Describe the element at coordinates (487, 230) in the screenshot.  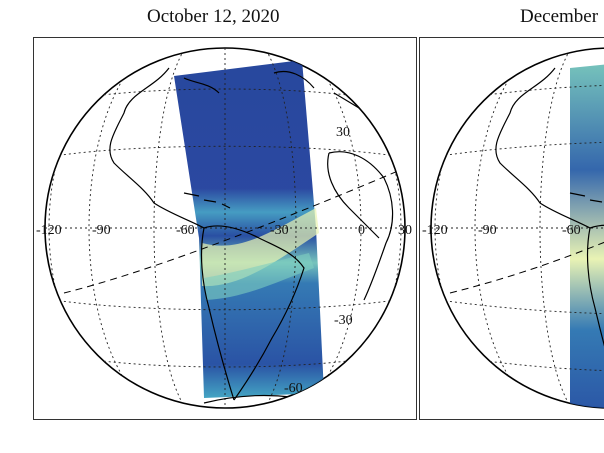
I see `lon-label-2-minus-90: -90` at that location.